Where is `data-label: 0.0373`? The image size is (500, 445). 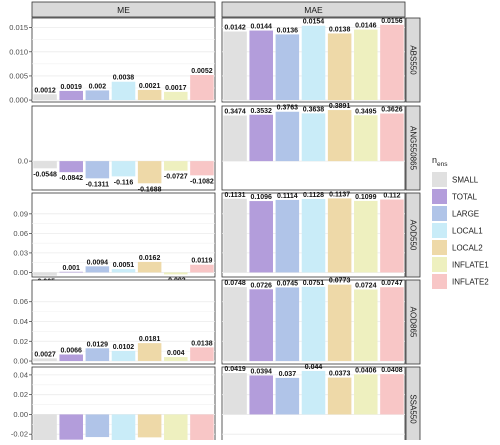
data-label: 0.0373 is located at coordinates (340, 374).